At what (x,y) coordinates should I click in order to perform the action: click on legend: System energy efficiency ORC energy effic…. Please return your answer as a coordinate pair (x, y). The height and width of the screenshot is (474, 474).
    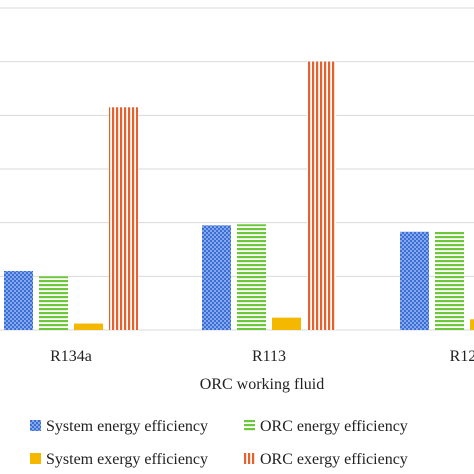
    Looking at the image, I should click on (219, 443).